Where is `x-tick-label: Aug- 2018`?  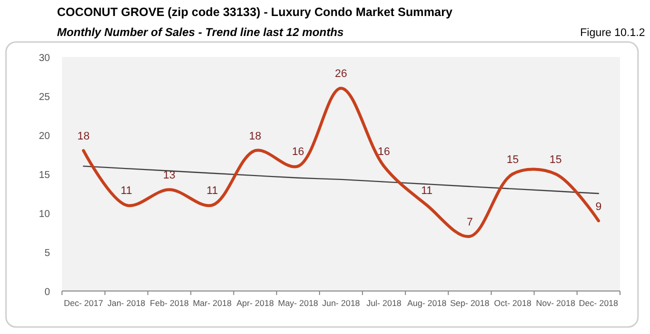 x-tick-label: Aug- 2018 is located at coordinates (427, 303).